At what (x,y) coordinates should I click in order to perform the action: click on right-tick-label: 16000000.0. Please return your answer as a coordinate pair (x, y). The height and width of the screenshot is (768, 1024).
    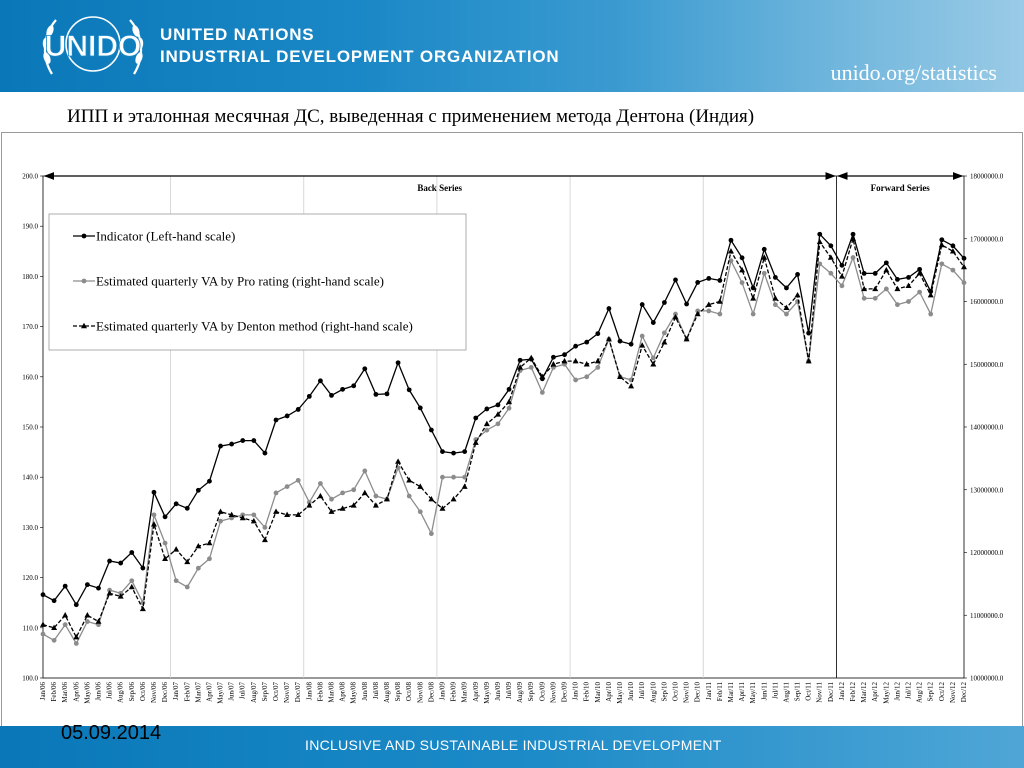
    Looking at the image, I should click on (987, 302).